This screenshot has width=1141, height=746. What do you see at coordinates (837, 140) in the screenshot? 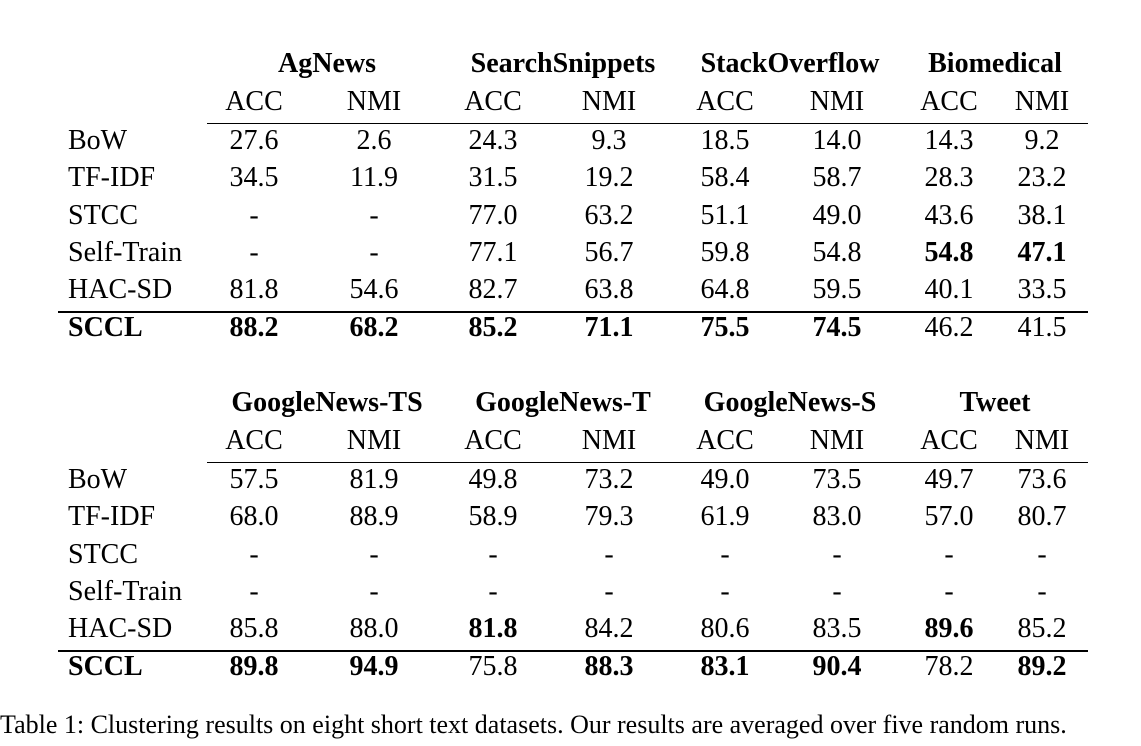
I see `table-cell: 14.0` at bounding box center [837, 140].